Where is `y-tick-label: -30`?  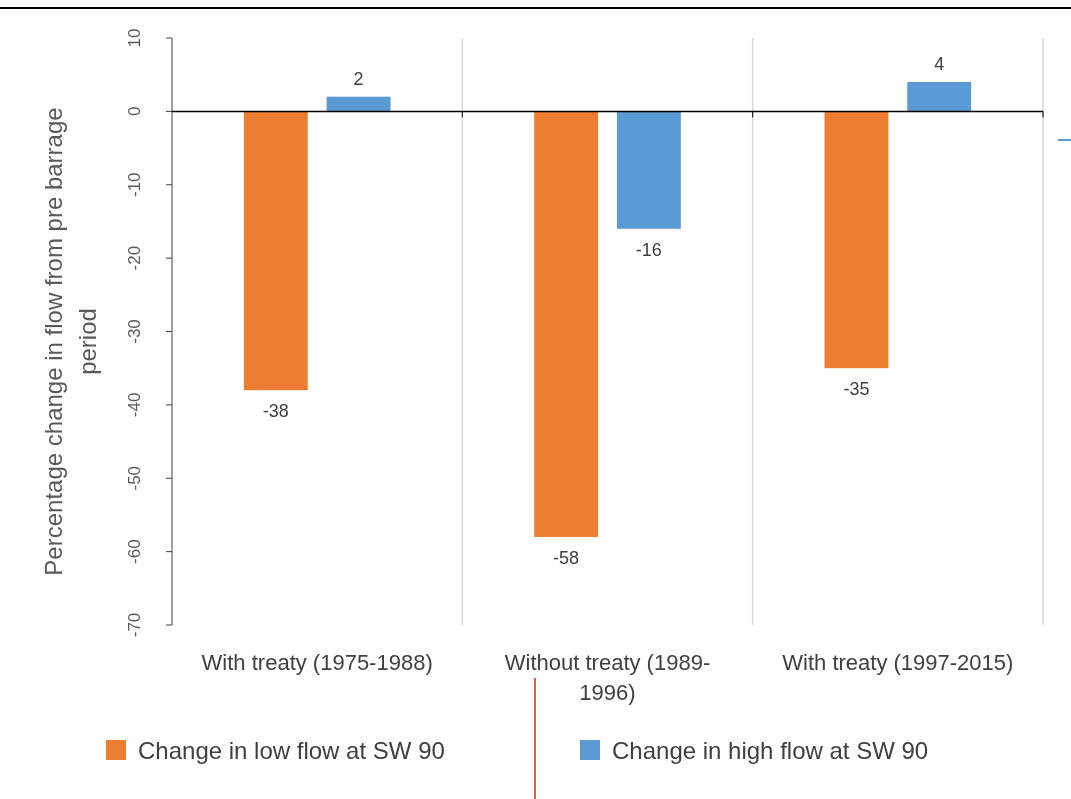 y-tick-label: -30 is located at coordinates (134, 331).